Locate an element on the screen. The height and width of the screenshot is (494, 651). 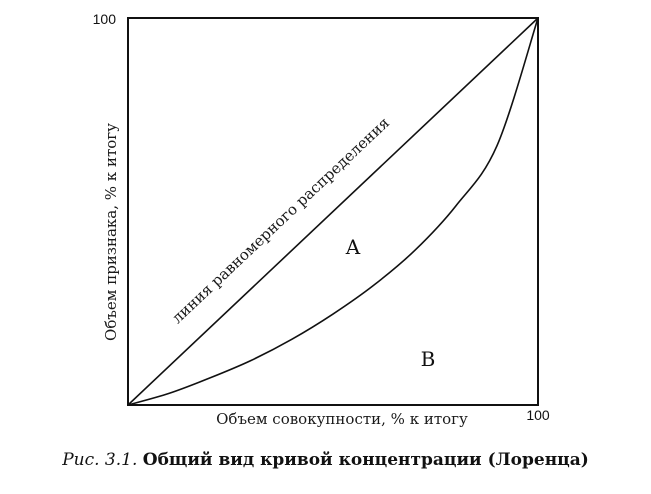
figure-number: Рис. 3.1. is located at coordinates (100, 460).